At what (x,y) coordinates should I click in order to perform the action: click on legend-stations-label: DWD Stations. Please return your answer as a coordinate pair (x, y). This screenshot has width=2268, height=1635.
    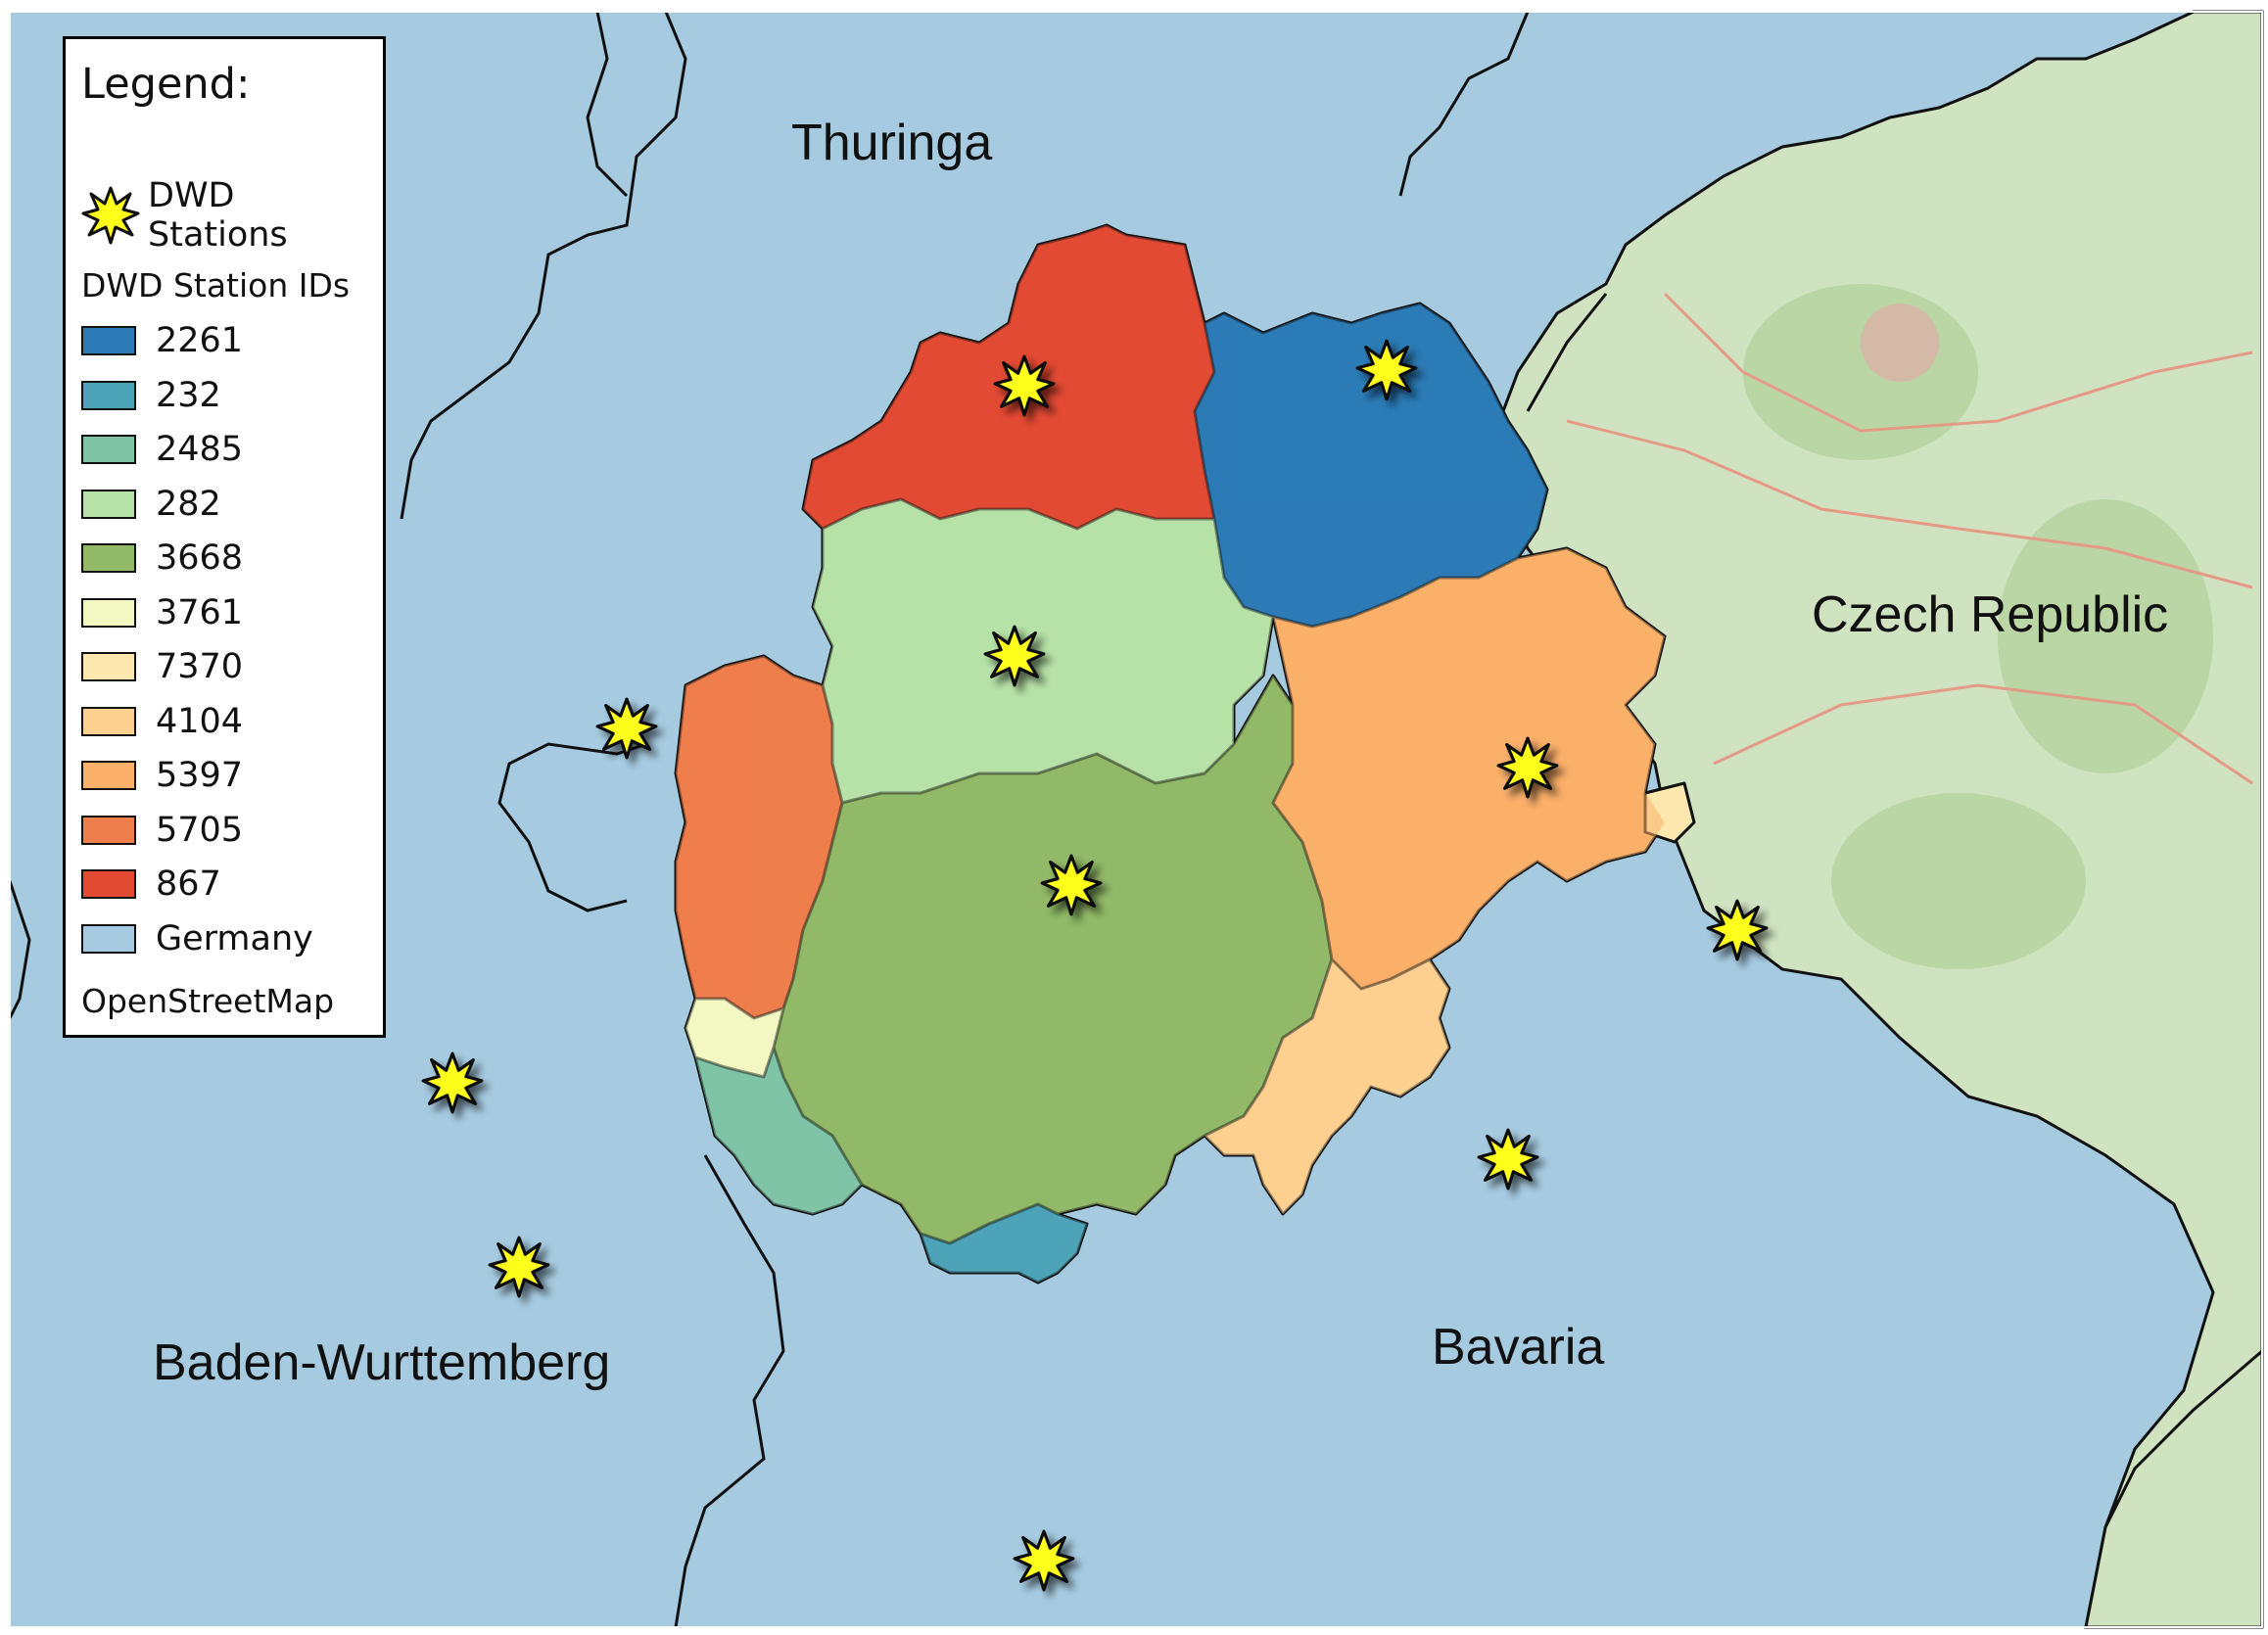
    Looking at the image, I should click on (218, 215).